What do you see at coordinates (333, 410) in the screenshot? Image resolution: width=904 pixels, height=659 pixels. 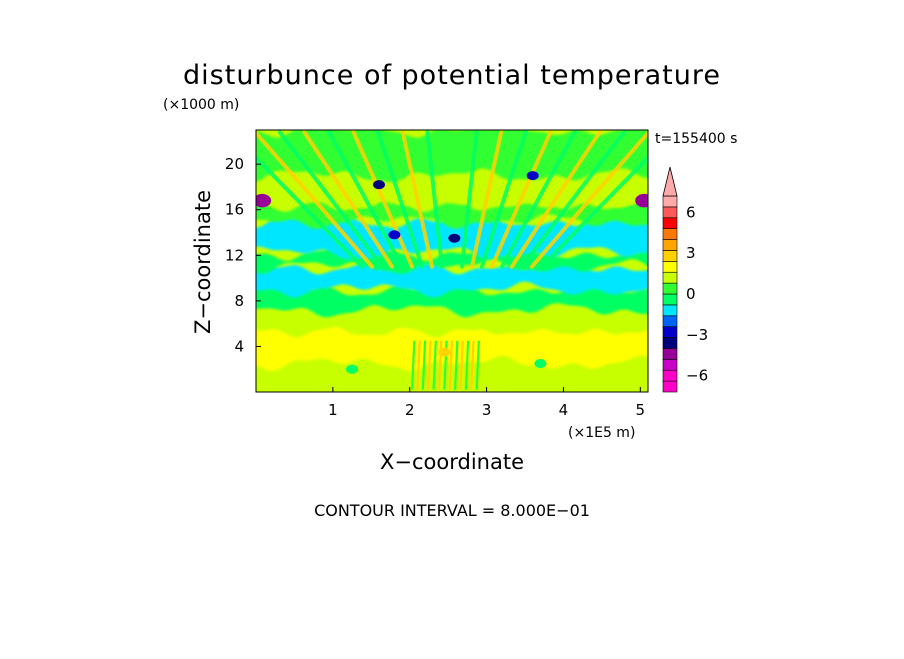 I see `x-tick-label: 1` at bounding box center [333, 410].